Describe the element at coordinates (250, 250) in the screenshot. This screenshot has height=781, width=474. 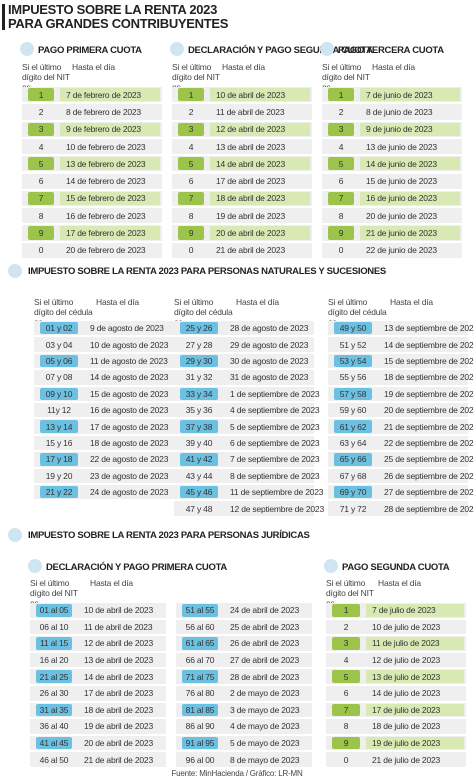
I see `row-date: 21 de abril de 2023` at that location.